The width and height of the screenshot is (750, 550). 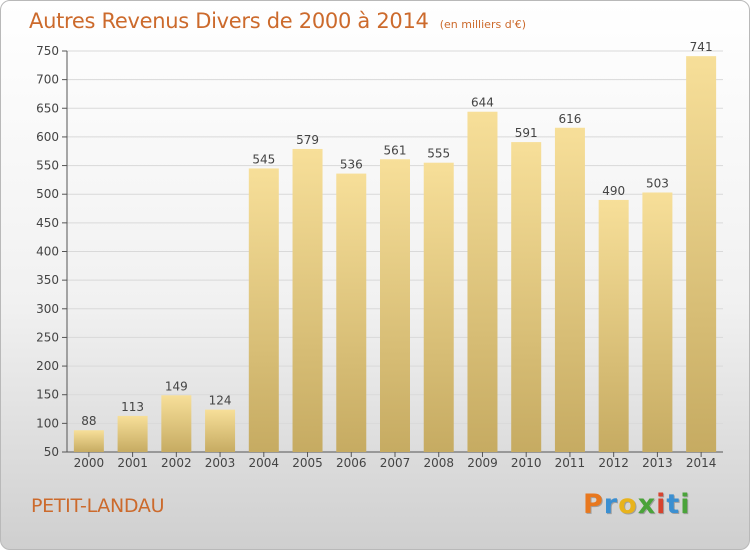 I want to click on x-tick-label: 2012, so click(x=613, y=463).